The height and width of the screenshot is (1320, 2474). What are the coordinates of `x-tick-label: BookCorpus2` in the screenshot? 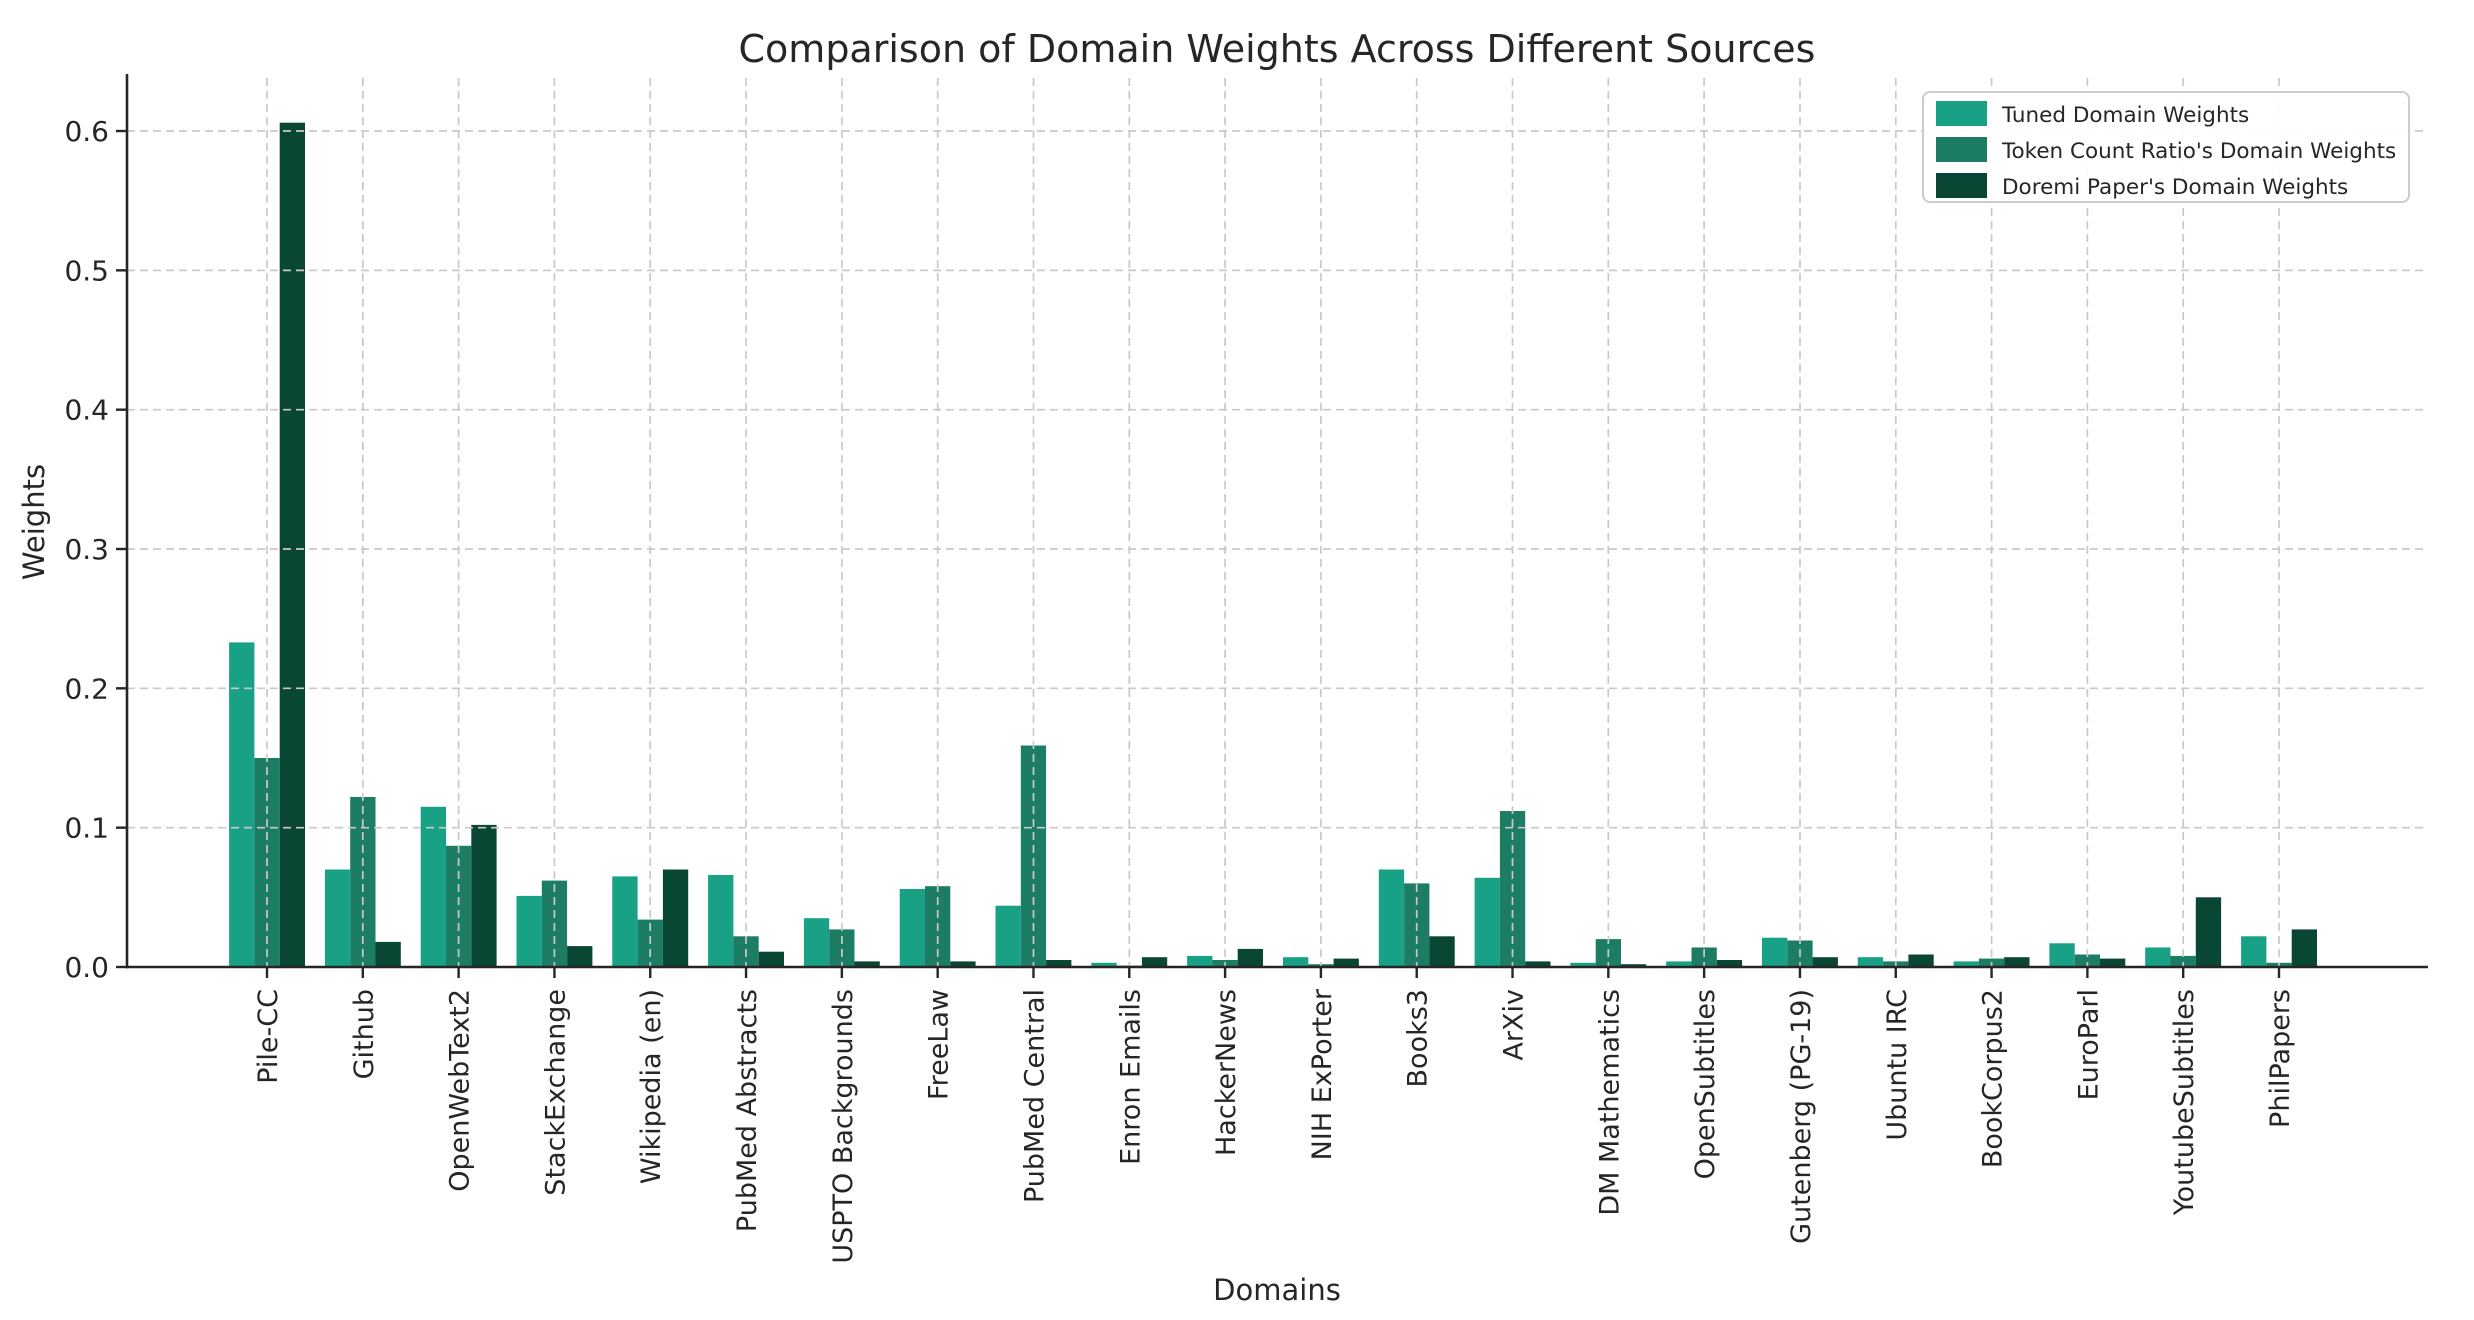 It's located at (1993, 1078).